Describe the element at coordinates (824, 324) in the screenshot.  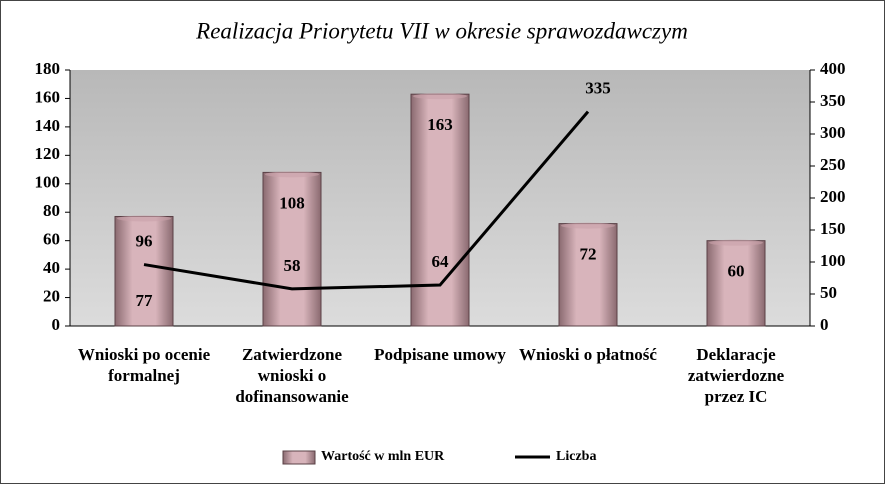
I see `y2-tick-label: 0` at that location.